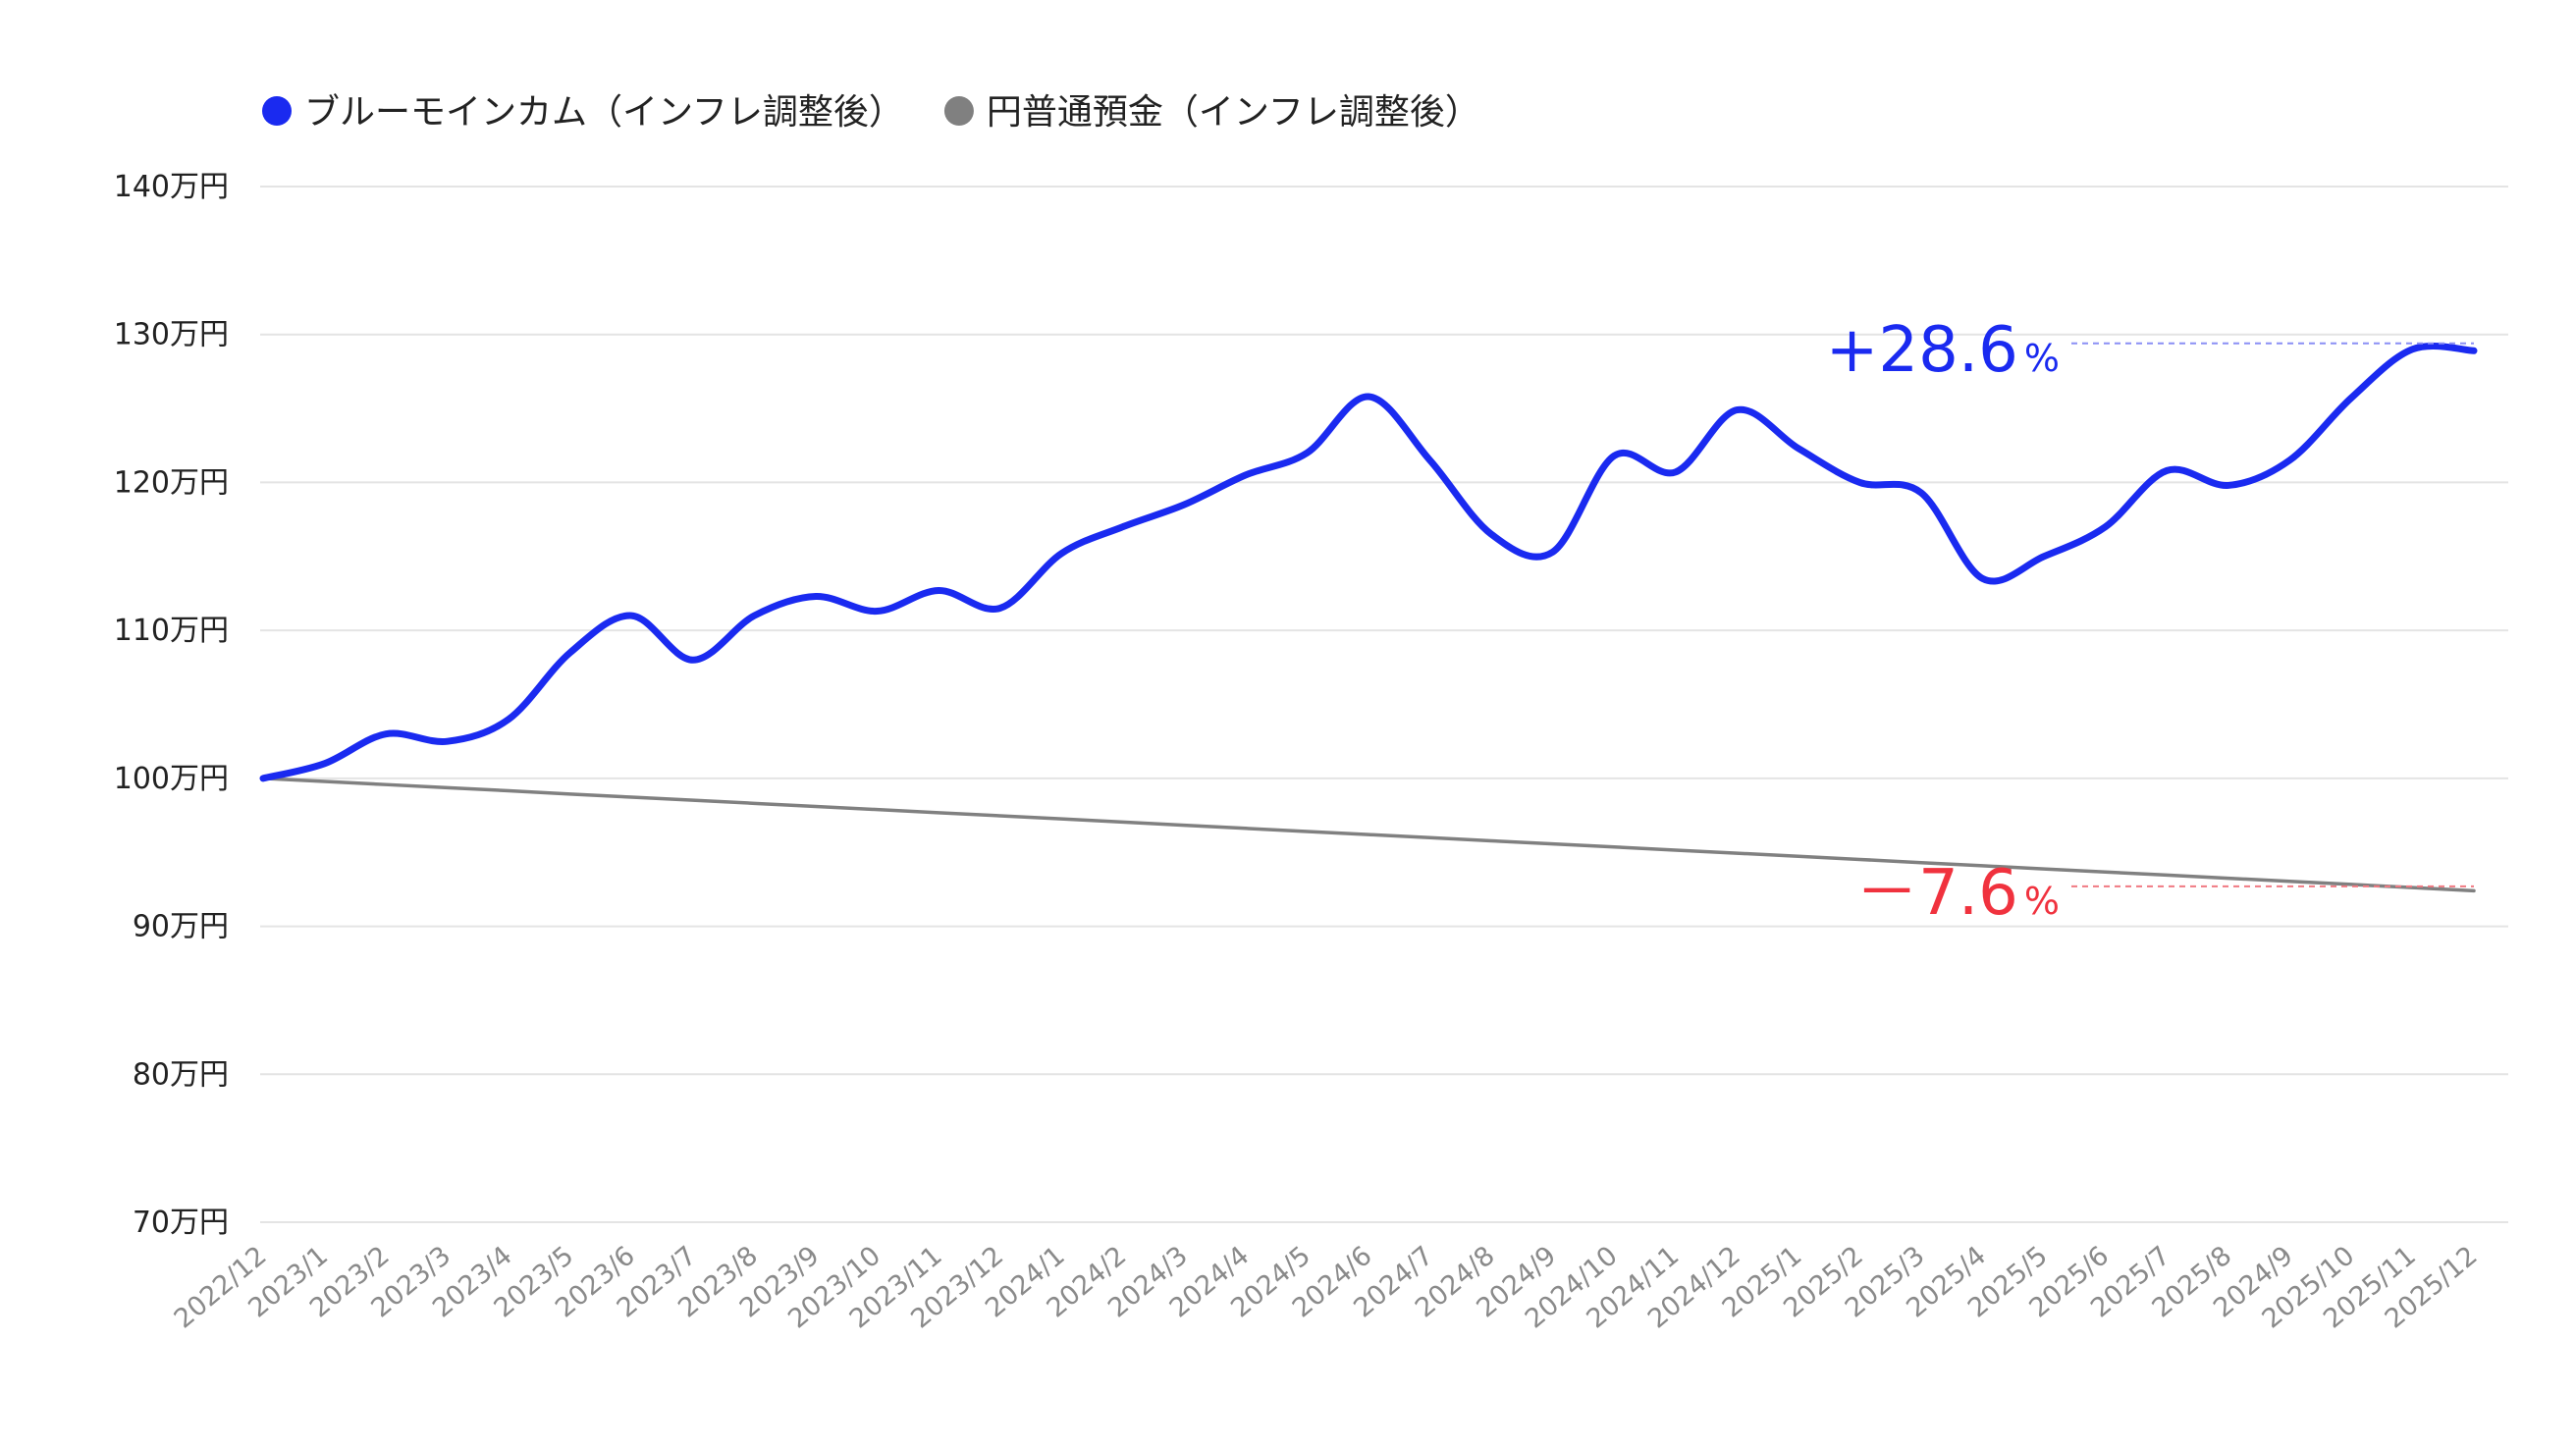  Describe the element at coordinates (1957, 893) in the screenshot. I see `annotation-label-1: －7.6%` at that location.